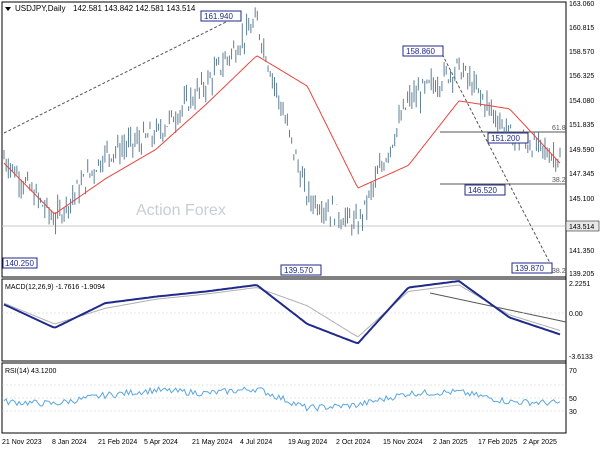  I want to click on annotation-139870: 139.870, so click(532, 268).